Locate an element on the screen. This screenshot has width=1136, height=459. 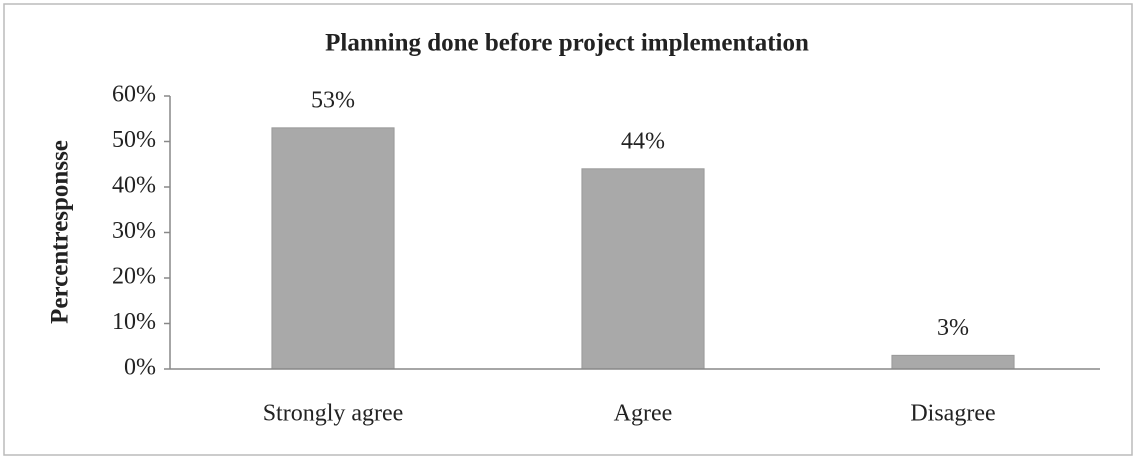
value-label: 53% is located at coordinates (333, 100).